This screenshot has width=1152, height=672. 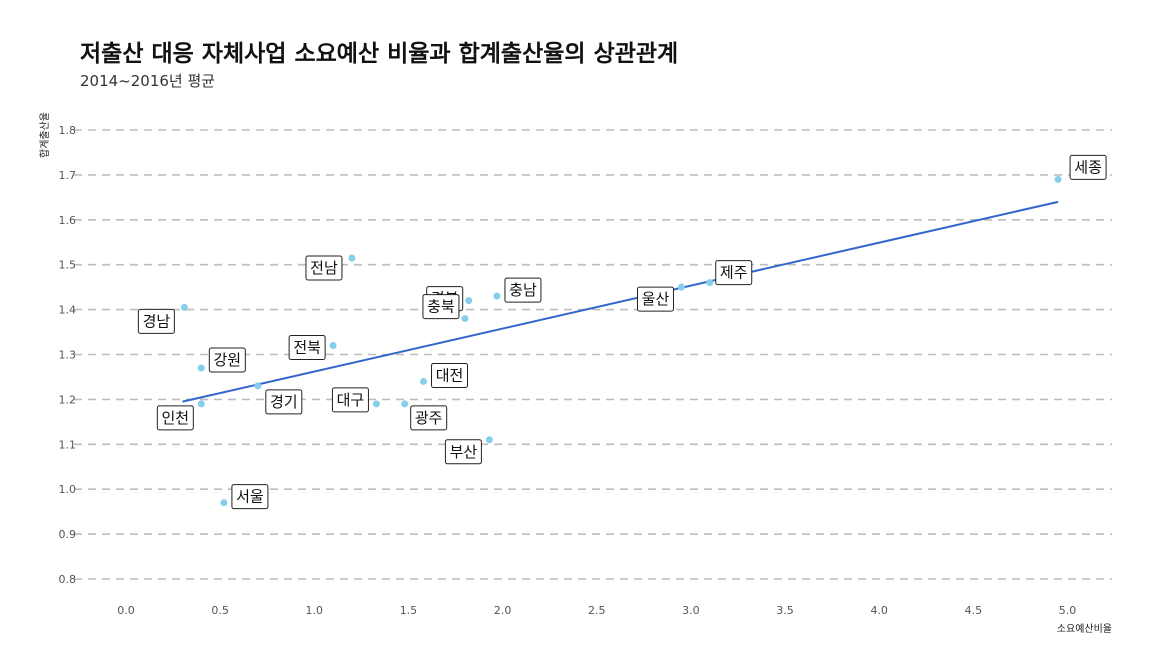 I want to click on point-label-text: 경남, so click(x=157, y=321).